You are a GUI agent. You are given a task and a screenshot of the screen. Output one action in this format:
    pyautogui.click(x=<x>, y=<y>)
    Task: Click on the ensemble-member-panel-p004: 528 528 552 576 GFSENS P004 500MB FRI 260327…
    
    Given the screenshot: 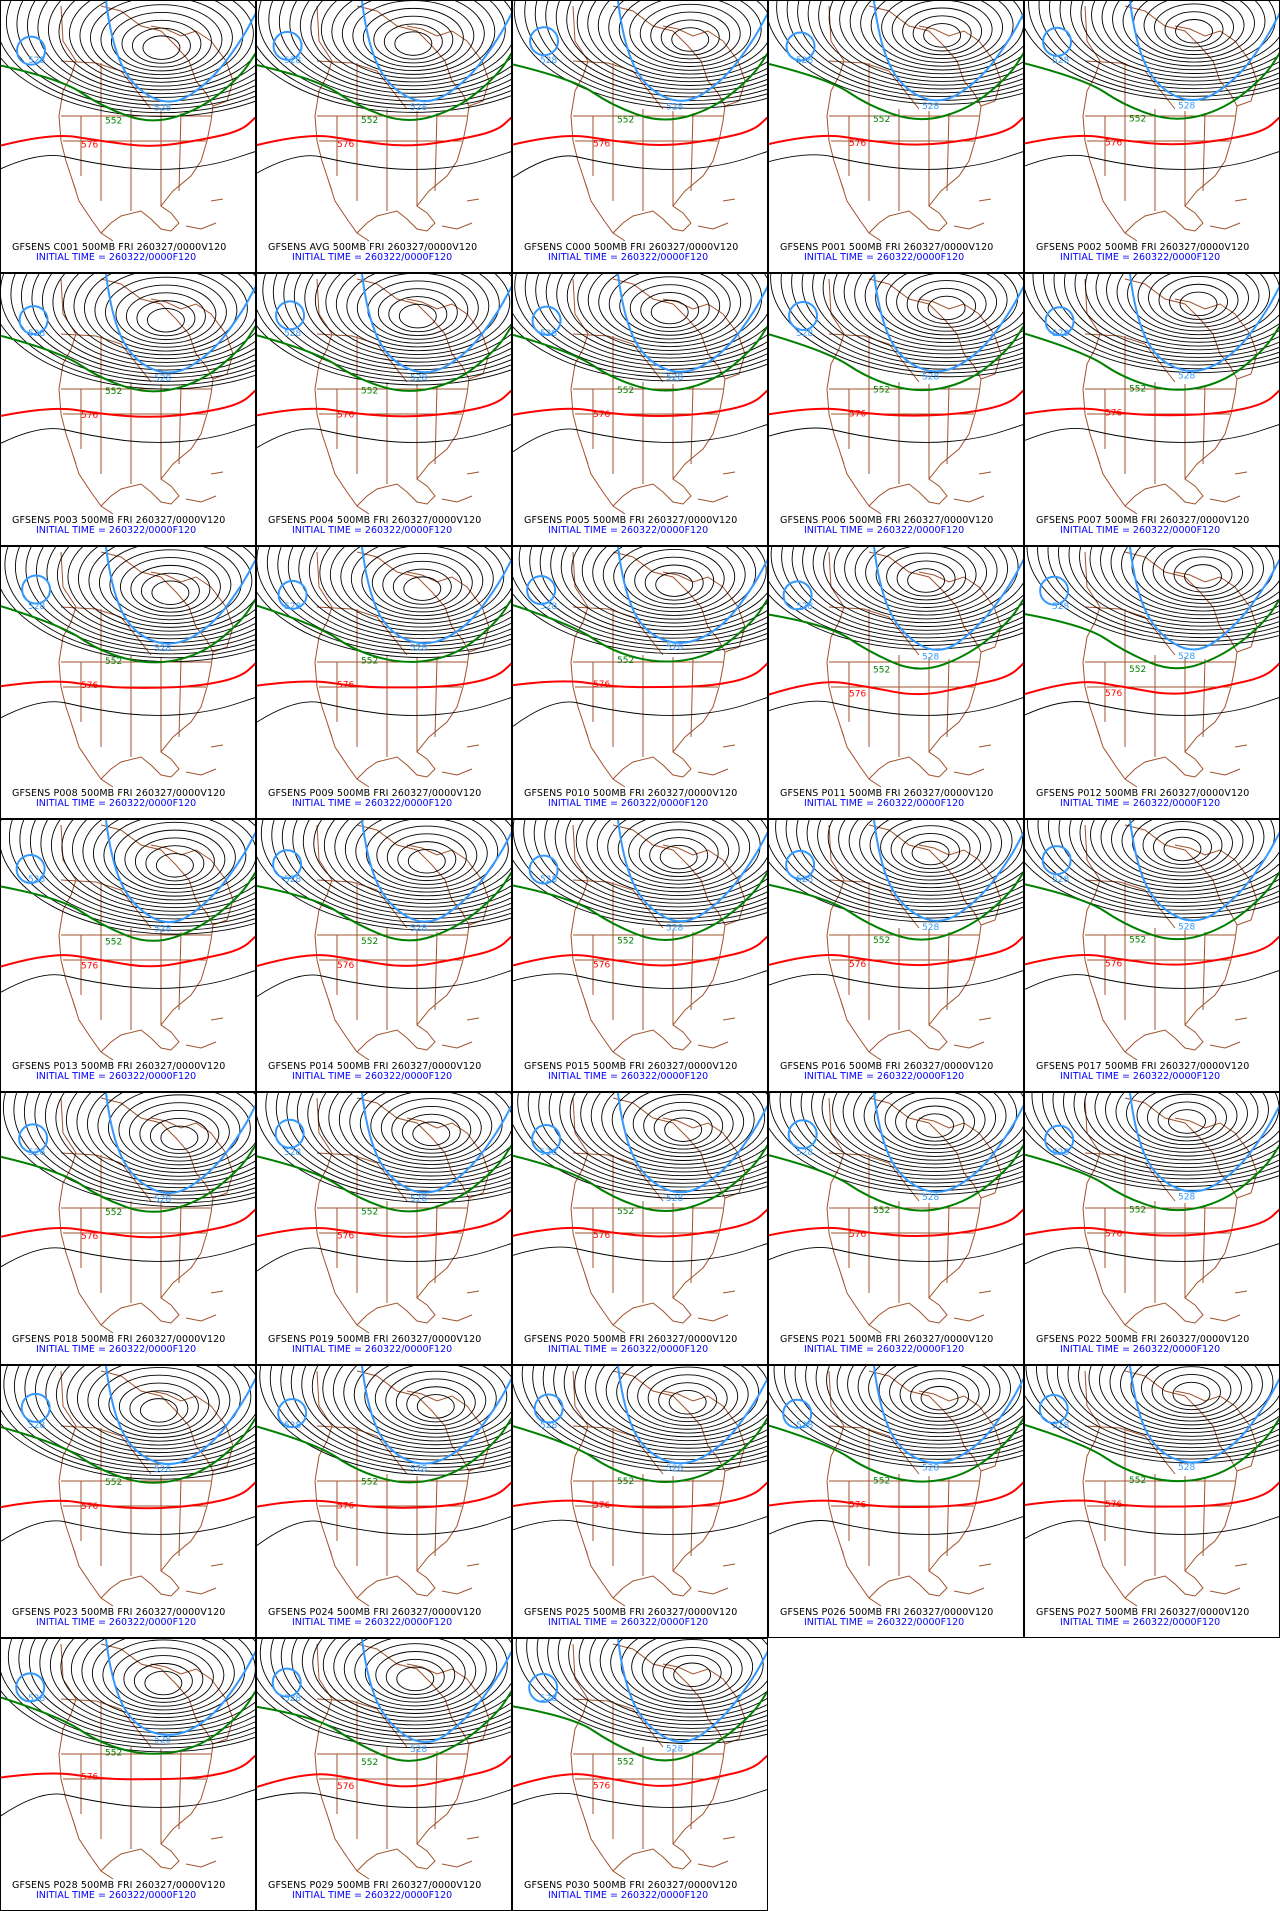 What is the action you would take?
    pyautogui.click(x=384, y=409)
    